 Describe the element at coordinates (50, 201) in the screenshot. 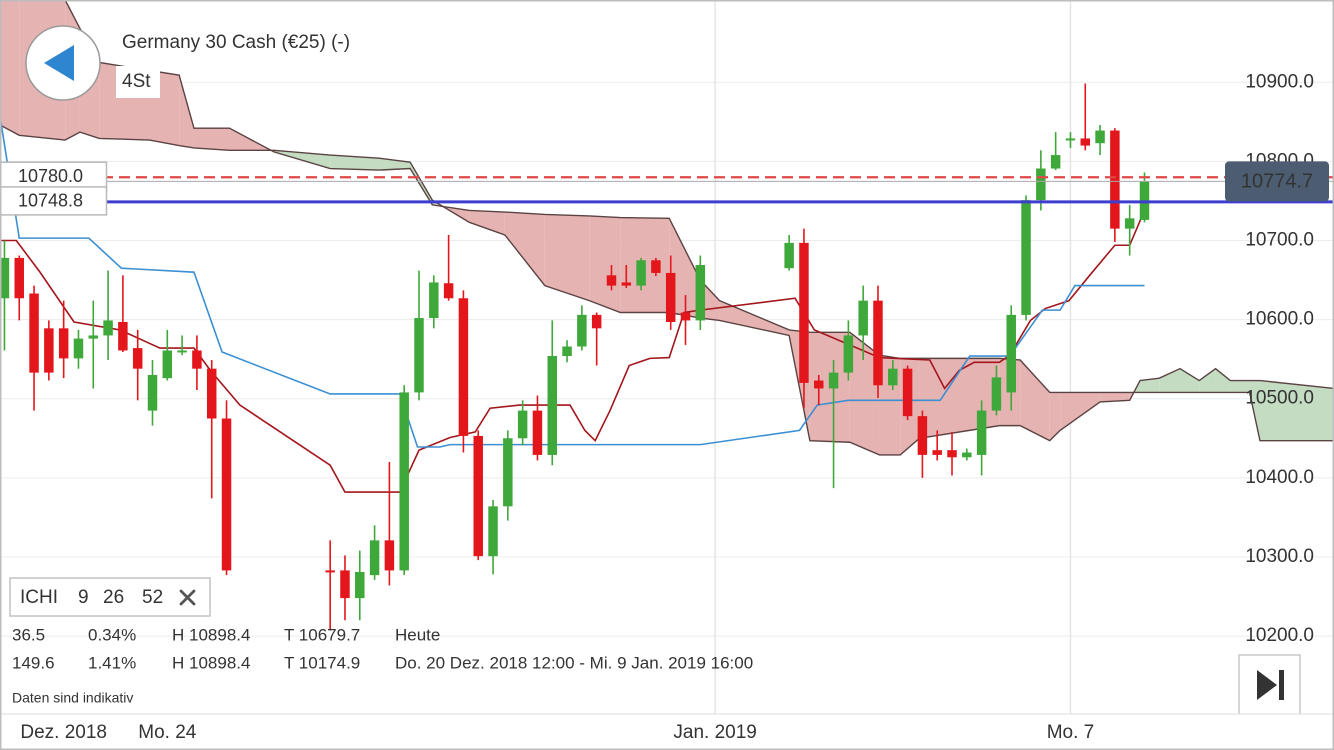

I see `level-label: 10748.8` at that location.